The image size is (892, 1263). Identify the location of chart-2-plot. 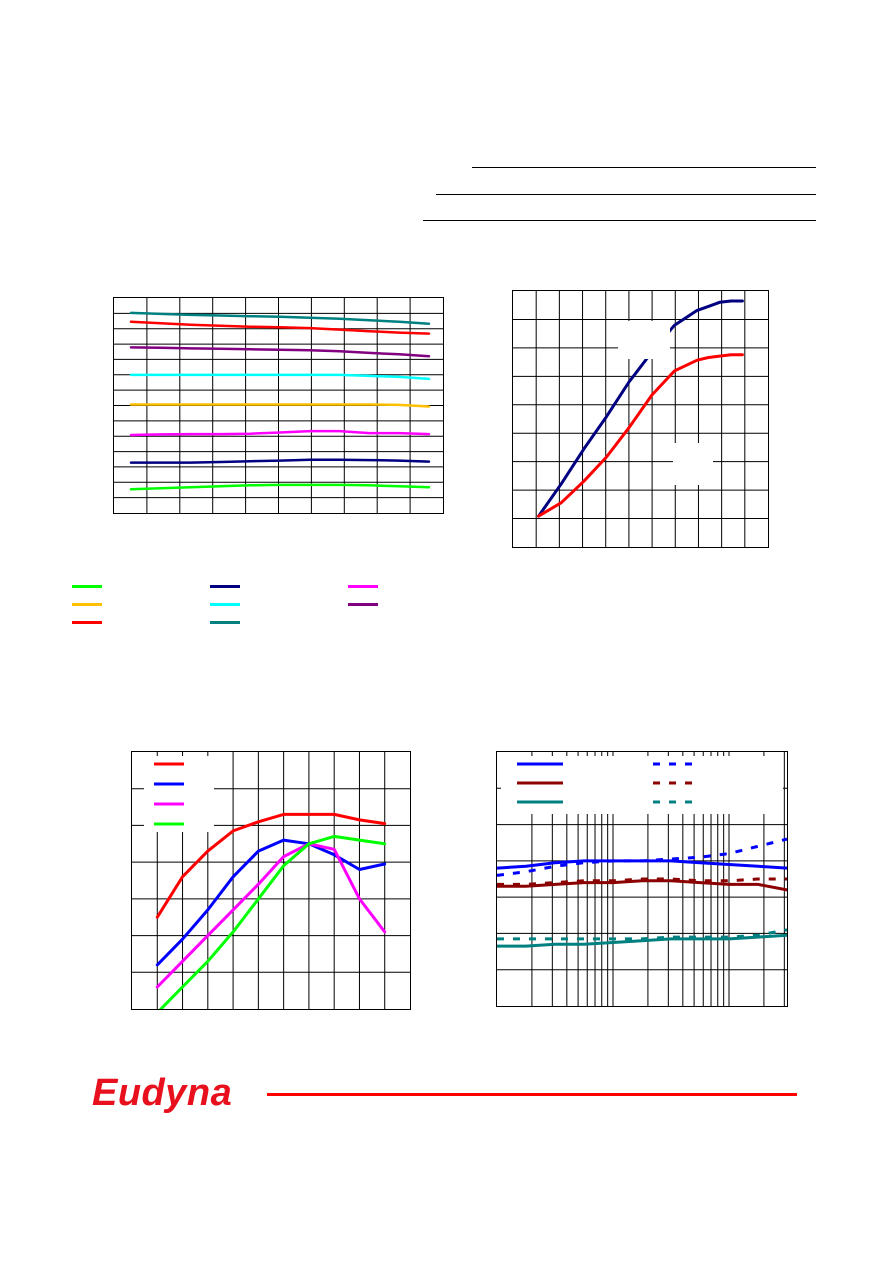
(640, 419).